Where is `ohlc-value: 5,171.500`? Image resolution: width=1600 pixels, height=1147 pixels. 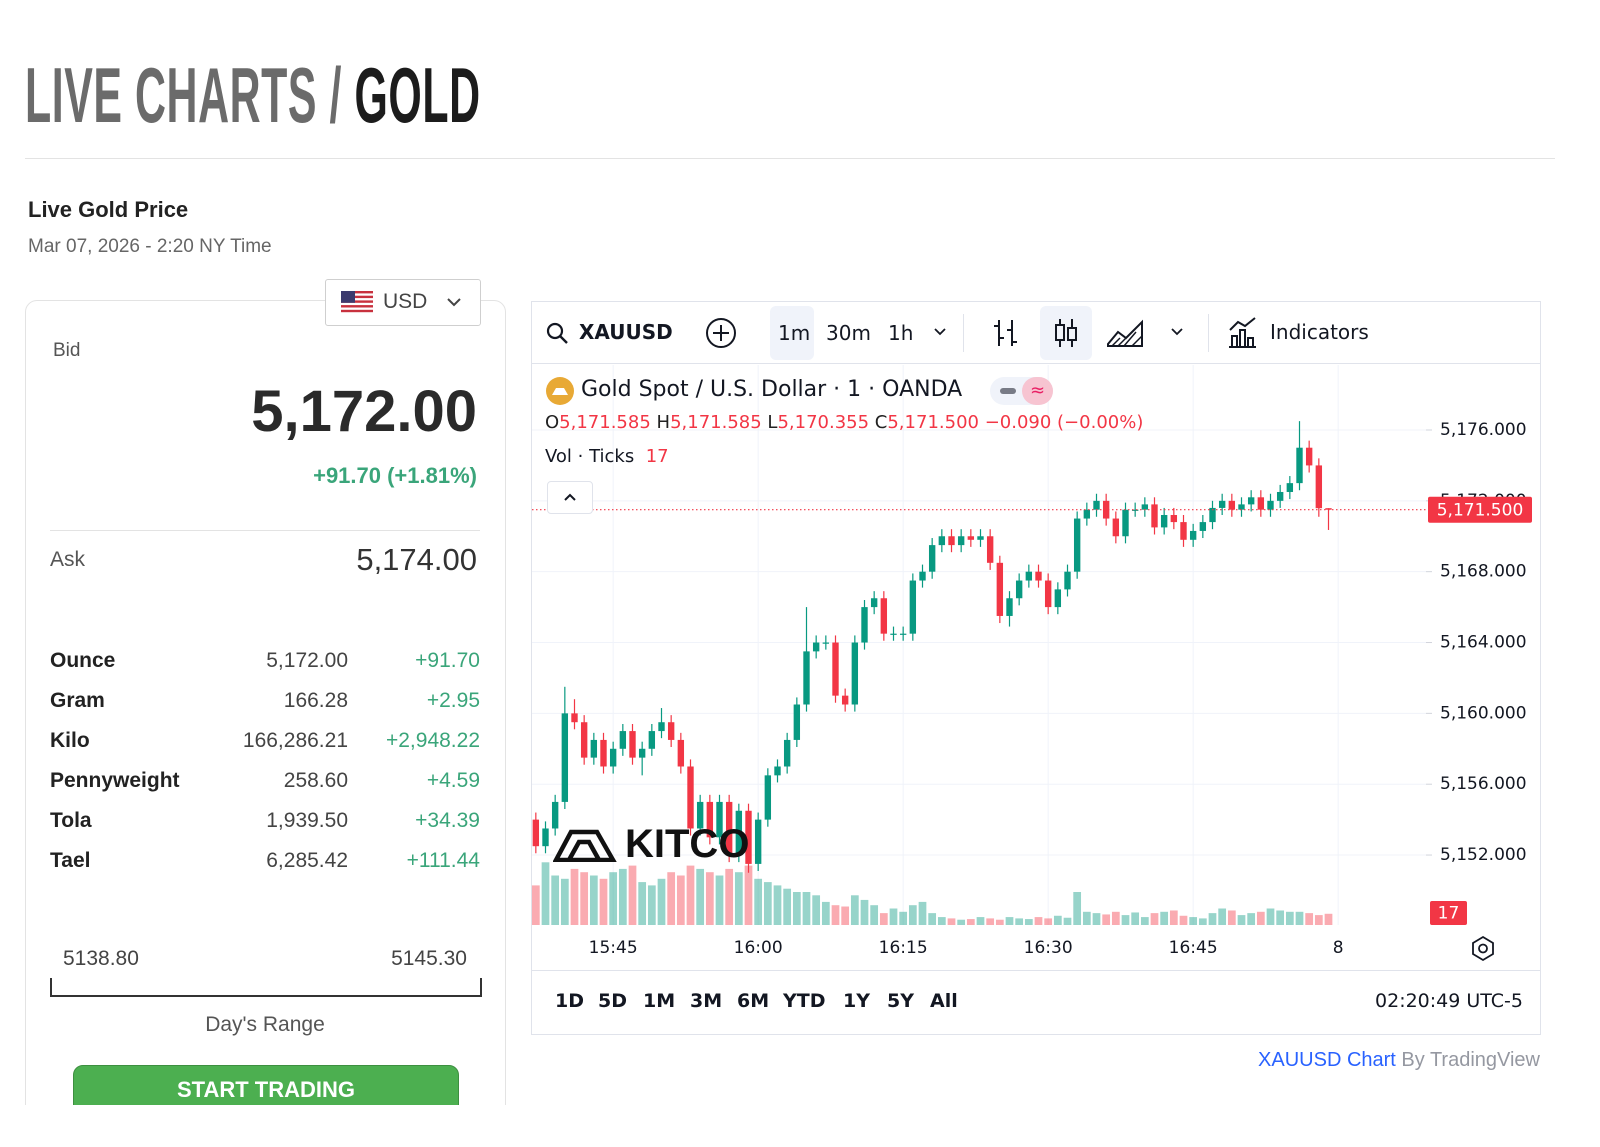 ohlc-value: 5,171.500 is located at coordinates (933, 422).